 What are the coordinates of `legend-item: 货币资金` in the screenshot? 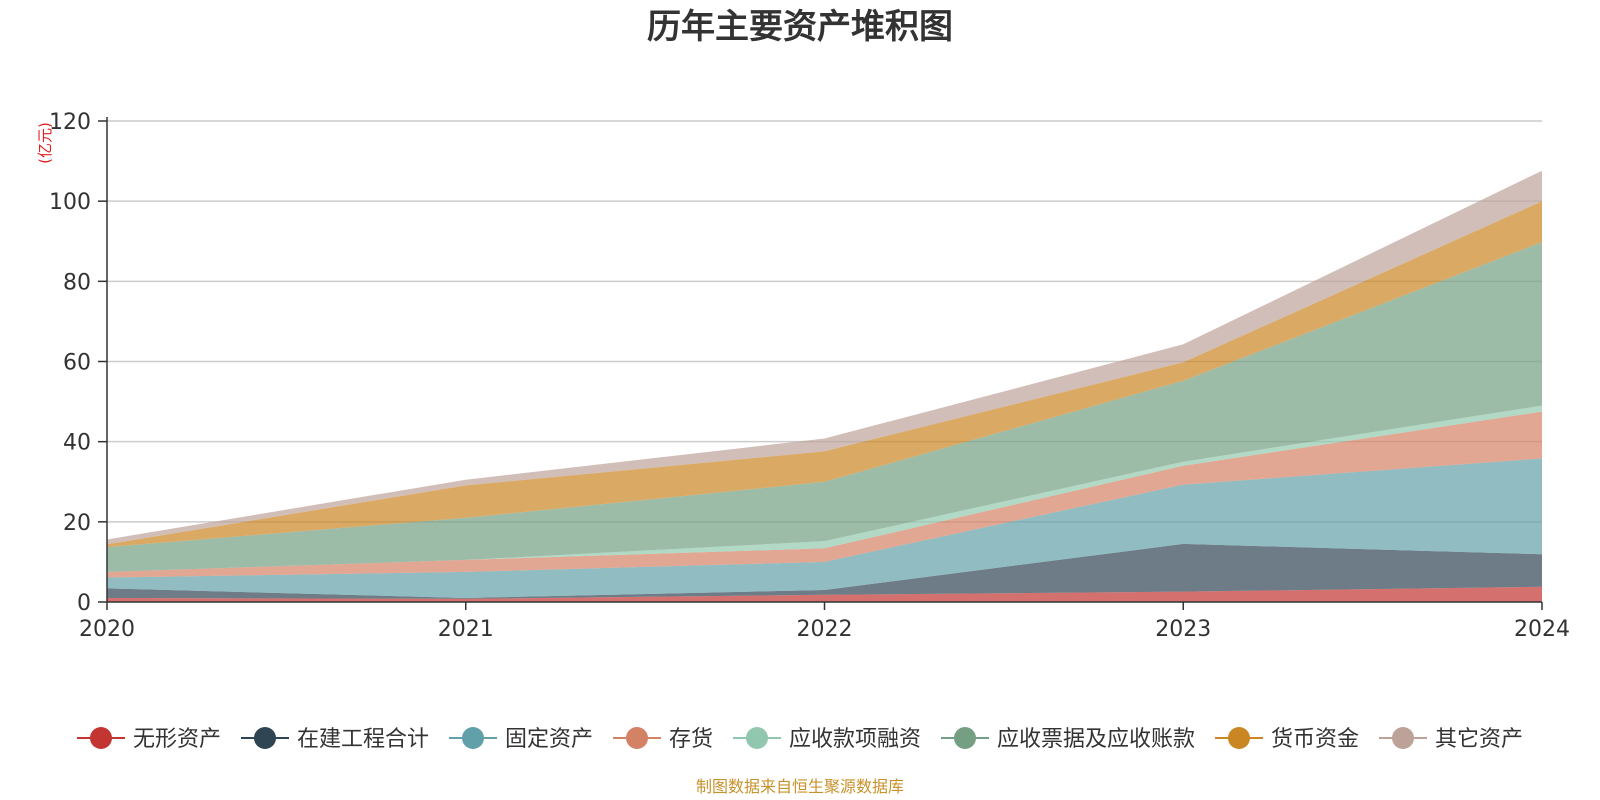 It's located at (1287, 739).